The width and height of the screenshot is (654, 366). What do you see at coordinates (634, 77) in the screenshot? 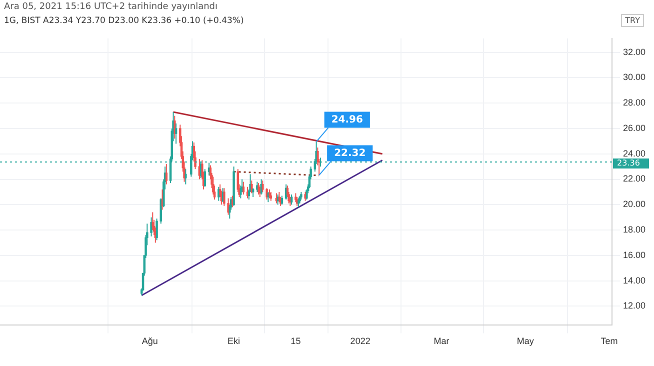
I see `y-tick-label: 30.00` at bounding box center [634, 77].